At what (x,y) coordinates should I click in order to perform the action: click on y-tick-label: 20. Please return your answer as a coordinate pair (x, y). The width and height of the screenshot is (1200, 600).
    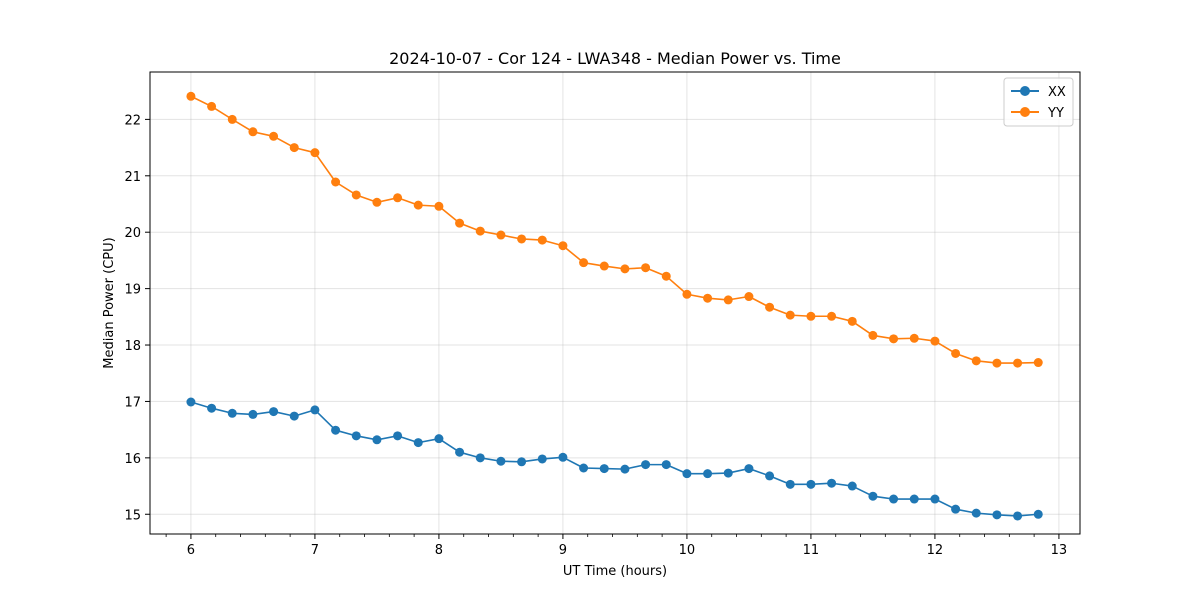
    Looking at the image, I should click on (132, 233).